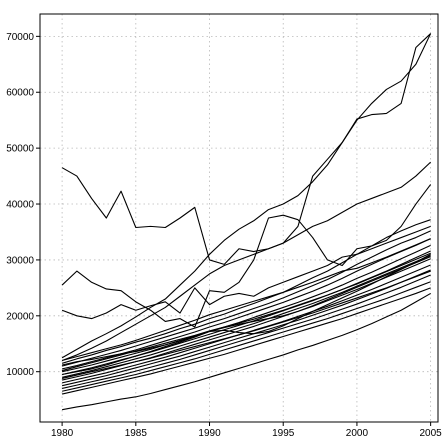  What do you see at coordinates (20, 372) in the screenshot?
I see `y-tick-label: 10000` at bounding box center [20, 372].